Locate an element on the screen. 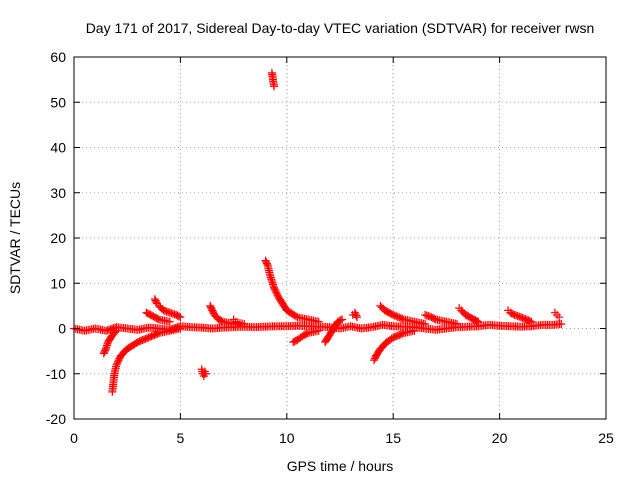 The height and width of the screenshot is (480, 640). series-arc-14-5h-positive is located at coordinates (403, 314).